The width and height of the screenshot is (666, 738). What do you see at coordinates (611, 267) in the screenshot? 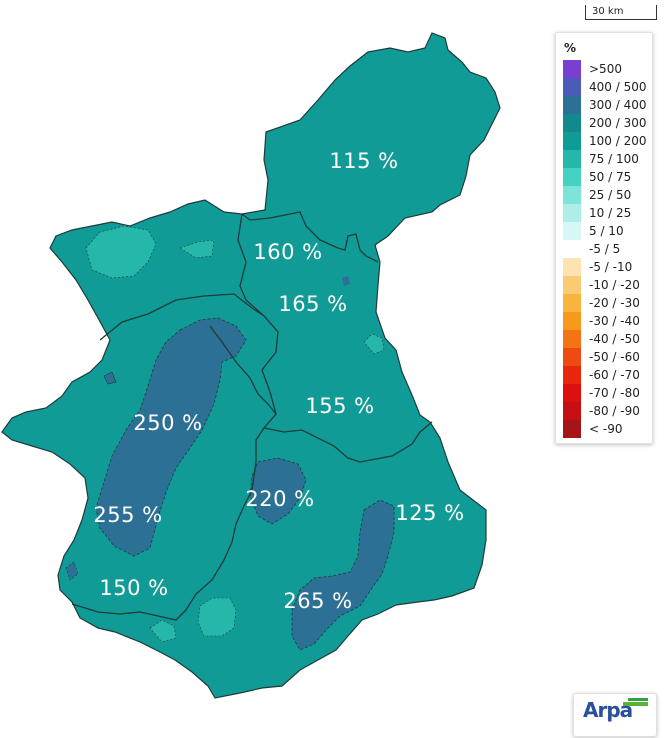
I see `legend-label: -5 / -10` at bounding box center [611, 267].